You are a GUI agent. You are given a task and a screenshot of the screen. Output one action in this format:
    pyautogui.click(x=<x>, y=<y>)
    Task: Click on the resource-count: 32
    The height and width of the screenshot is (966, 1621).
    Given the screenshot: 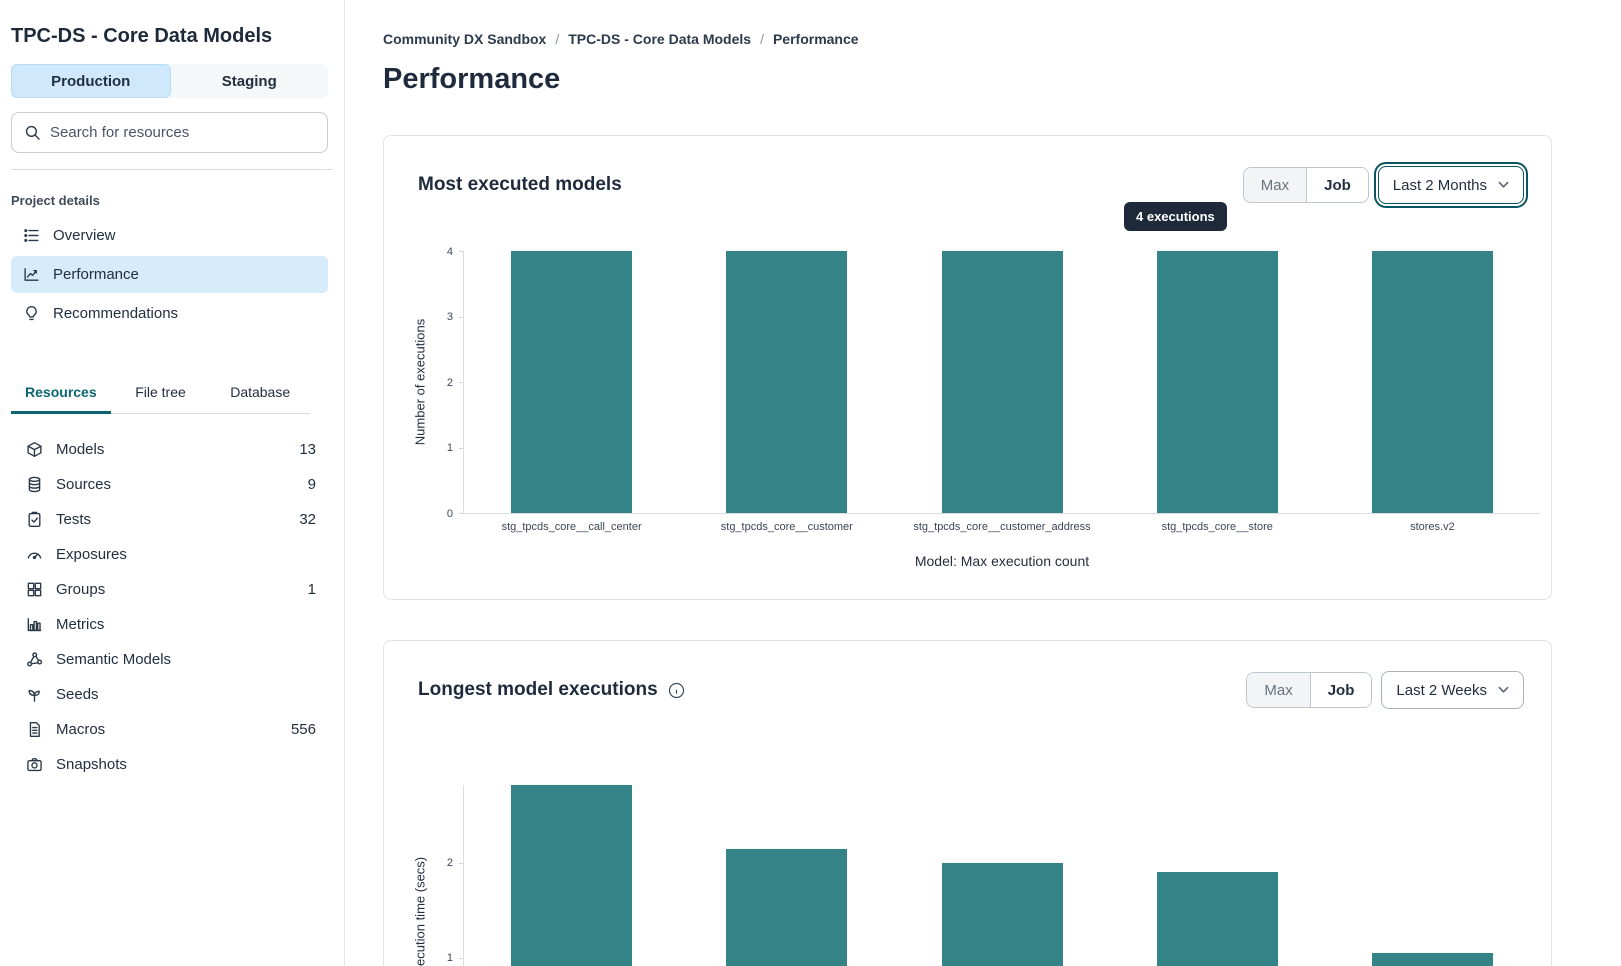 What is the action you would take?
    pyautogui.click(x=307, y=519)
    